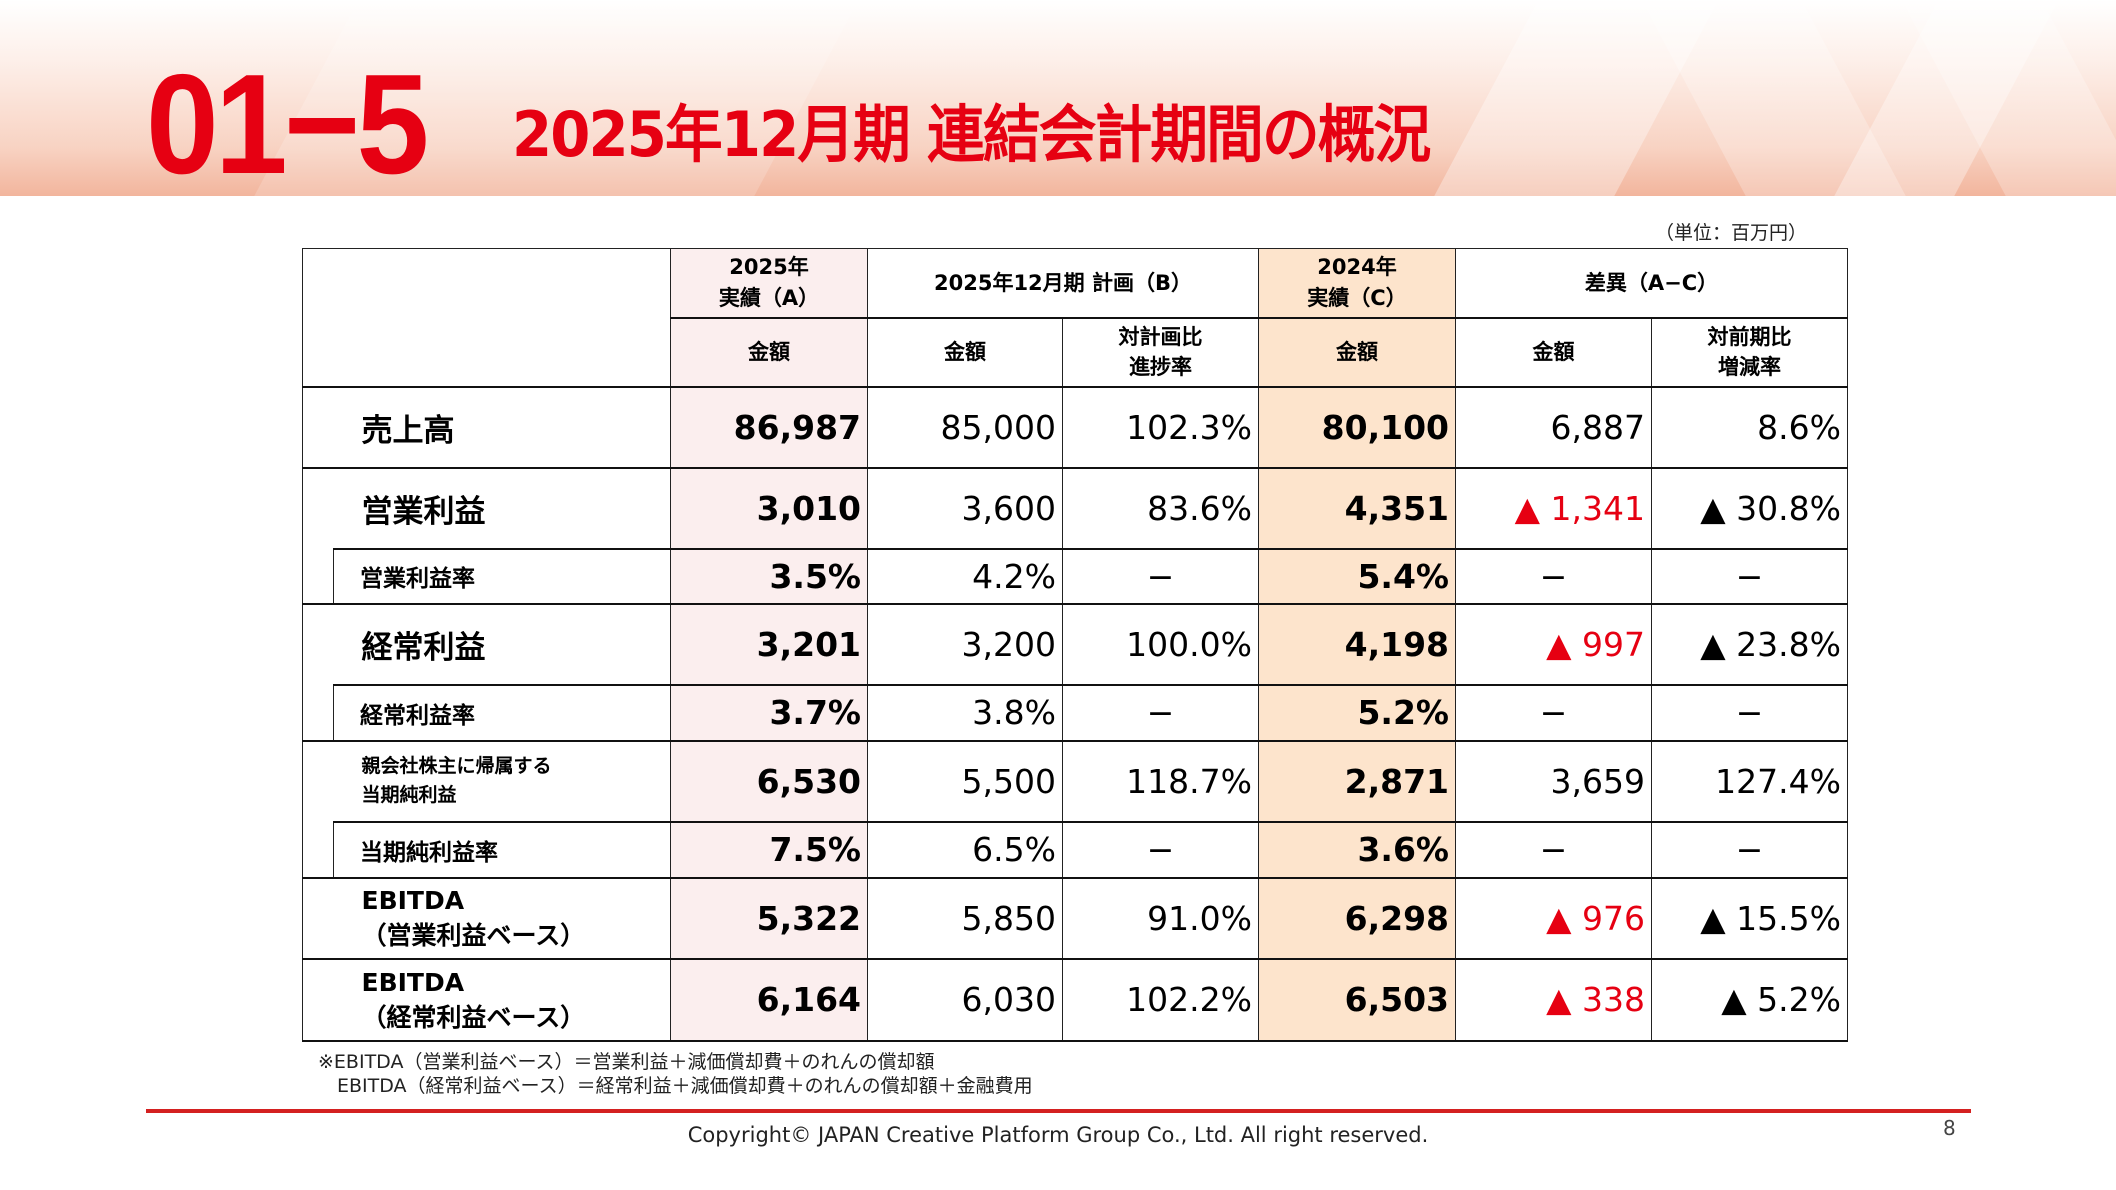  What do you see at coordinates (769, 508) in the screenshot?
I see `cell-a: 3,010` at bounding box center [769, 508].